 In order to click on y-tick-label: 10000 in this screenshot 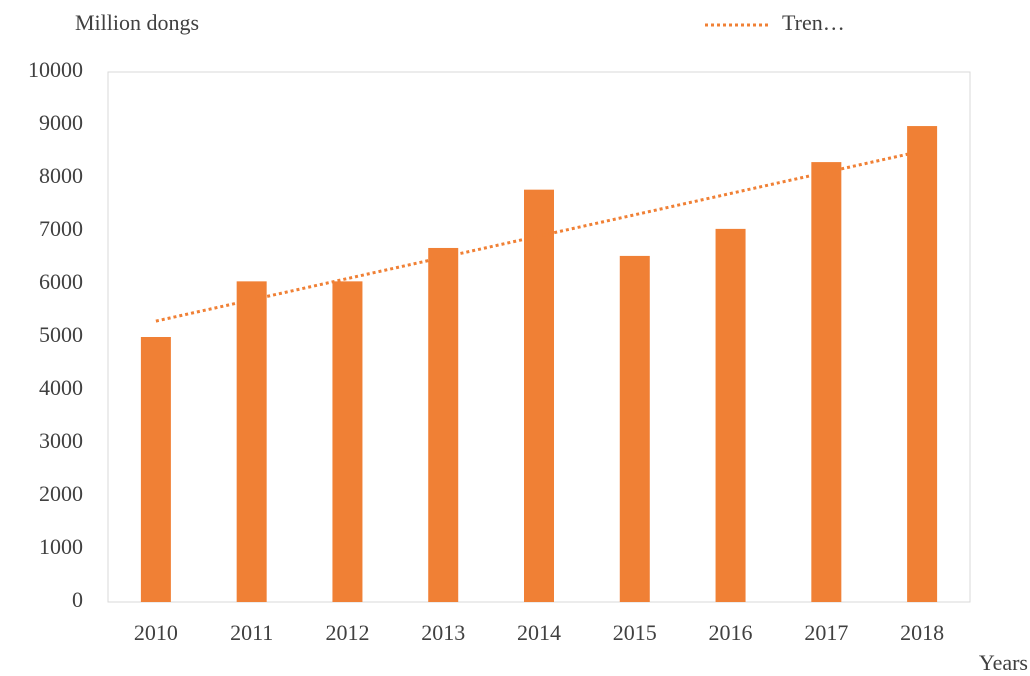, I will do `click(55, 69)`.